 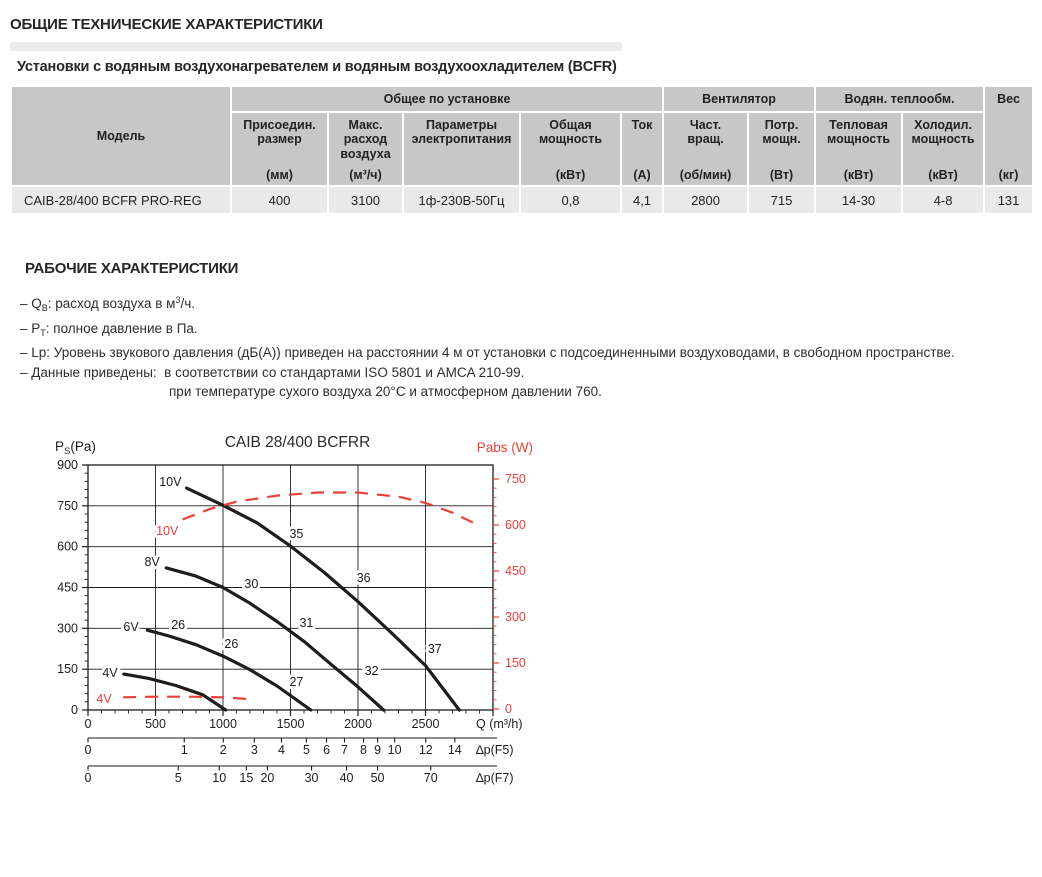 What do you see at coordinates (426, 750) in the screenshot?
I see `sub-axis-tick-label: 12` at bounding box center [426, 750].